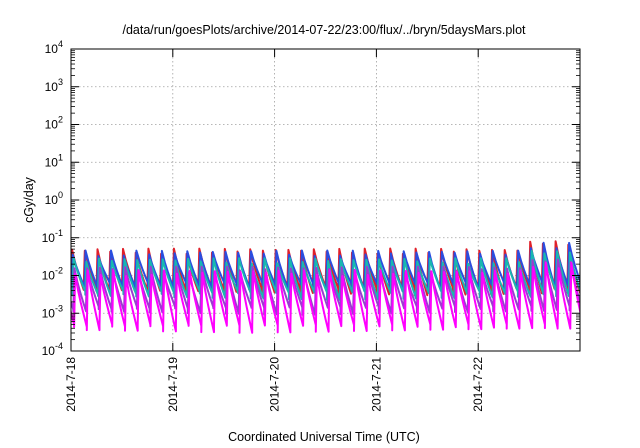 Image resolution: width=640 pixels, height=448 pixels. I want to click on y-axis-label: cGy/day, so click(29, 199).